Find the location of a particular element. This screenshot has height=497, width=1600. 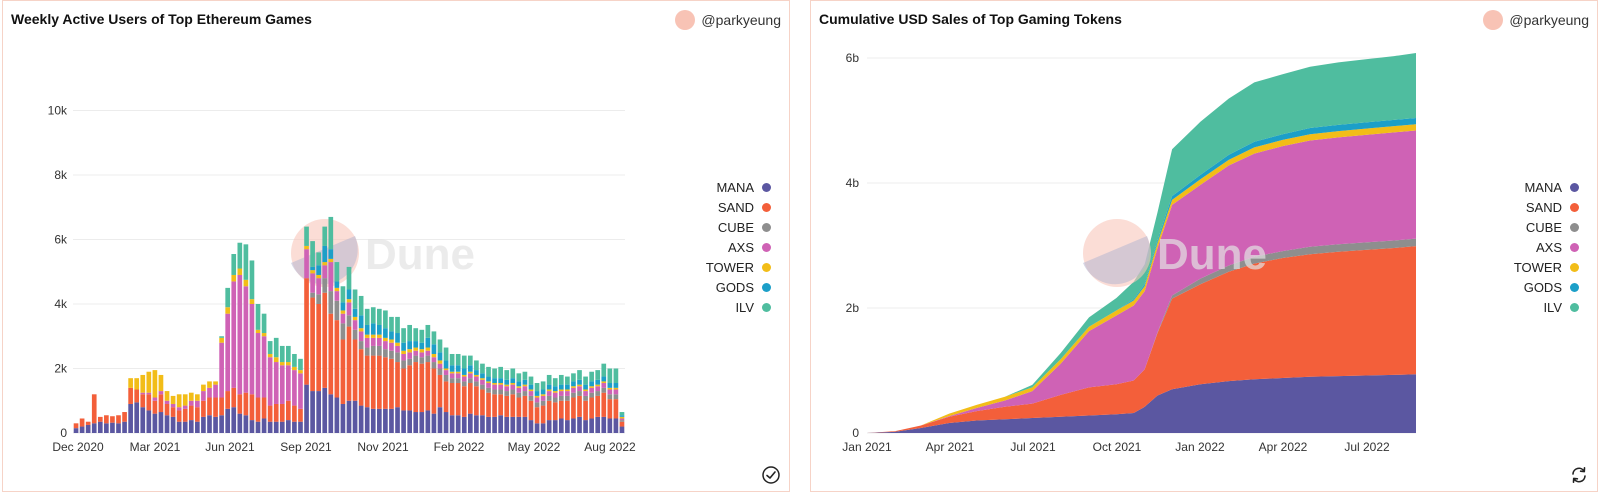

y-tick-label: 6k is located at coordinates (61, 240).